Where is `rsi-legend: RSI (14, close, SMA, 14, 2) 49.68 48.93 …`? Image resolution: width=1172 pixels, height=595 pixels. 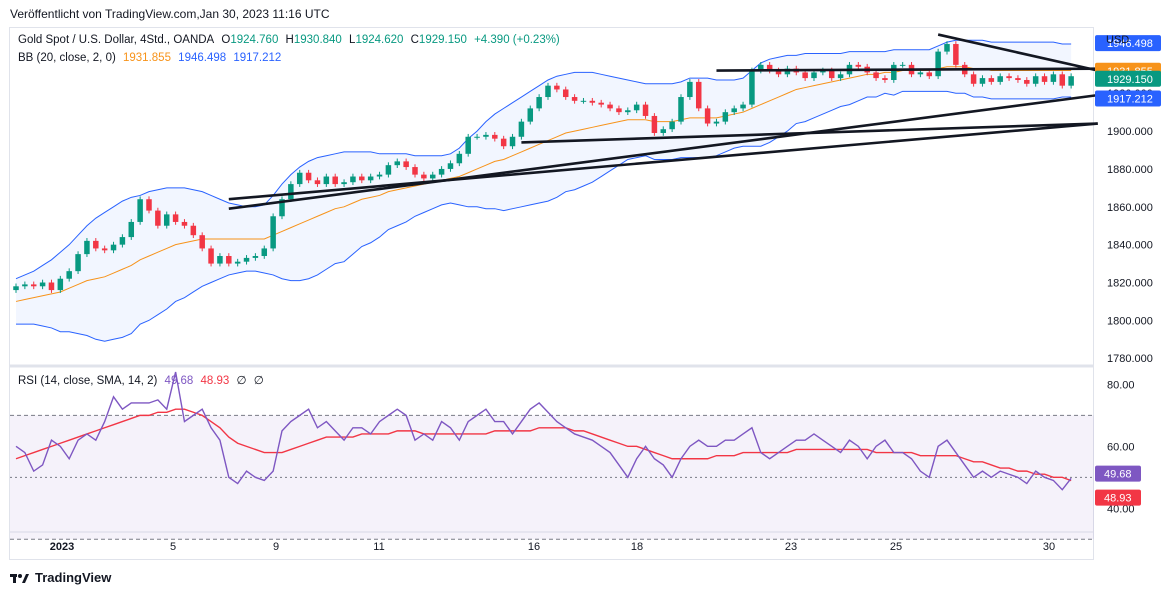 rsi-legend: RSI (14, close, SMA, 14, 2) 49.68 48.93 … is located at coordinates (143, 380).